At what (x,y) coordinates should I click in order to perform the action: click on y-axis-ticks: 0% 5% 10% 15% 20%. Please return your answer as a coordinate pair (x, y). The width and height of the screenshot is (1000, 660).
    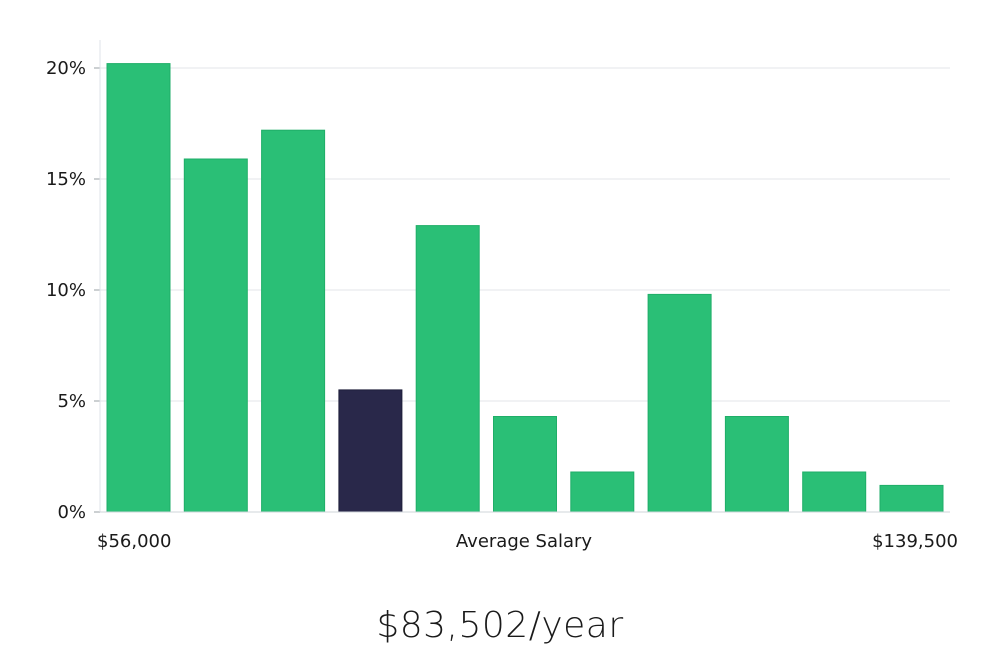
    Looking at the image, I should click on (73, 290).